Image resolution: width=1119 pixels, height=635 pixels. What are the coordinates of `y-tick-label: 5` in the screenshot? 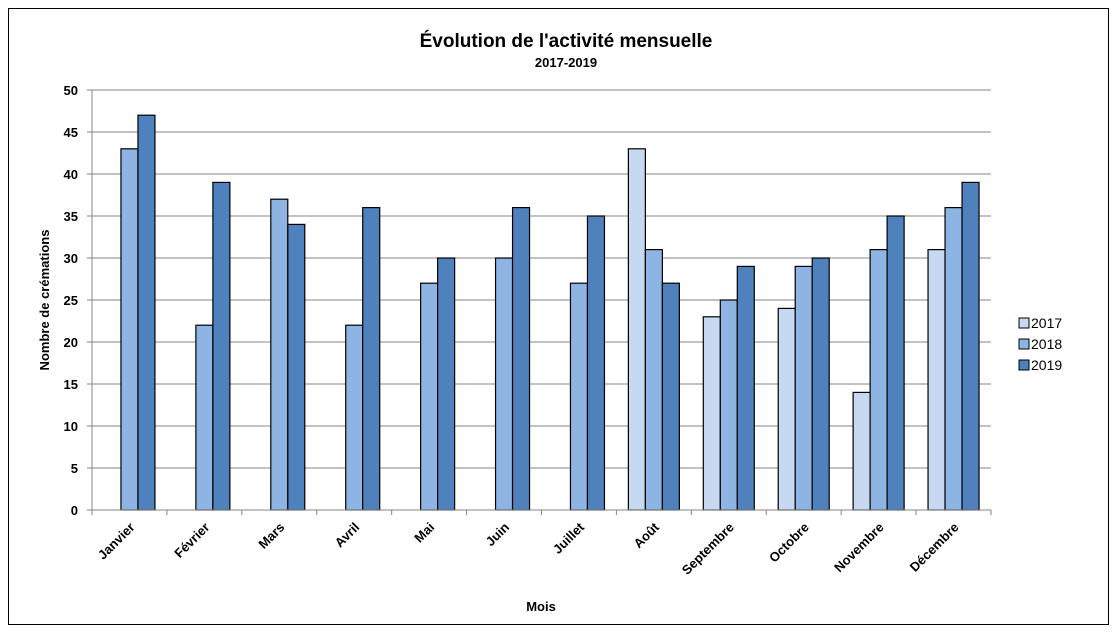 It's located at (74, 468).